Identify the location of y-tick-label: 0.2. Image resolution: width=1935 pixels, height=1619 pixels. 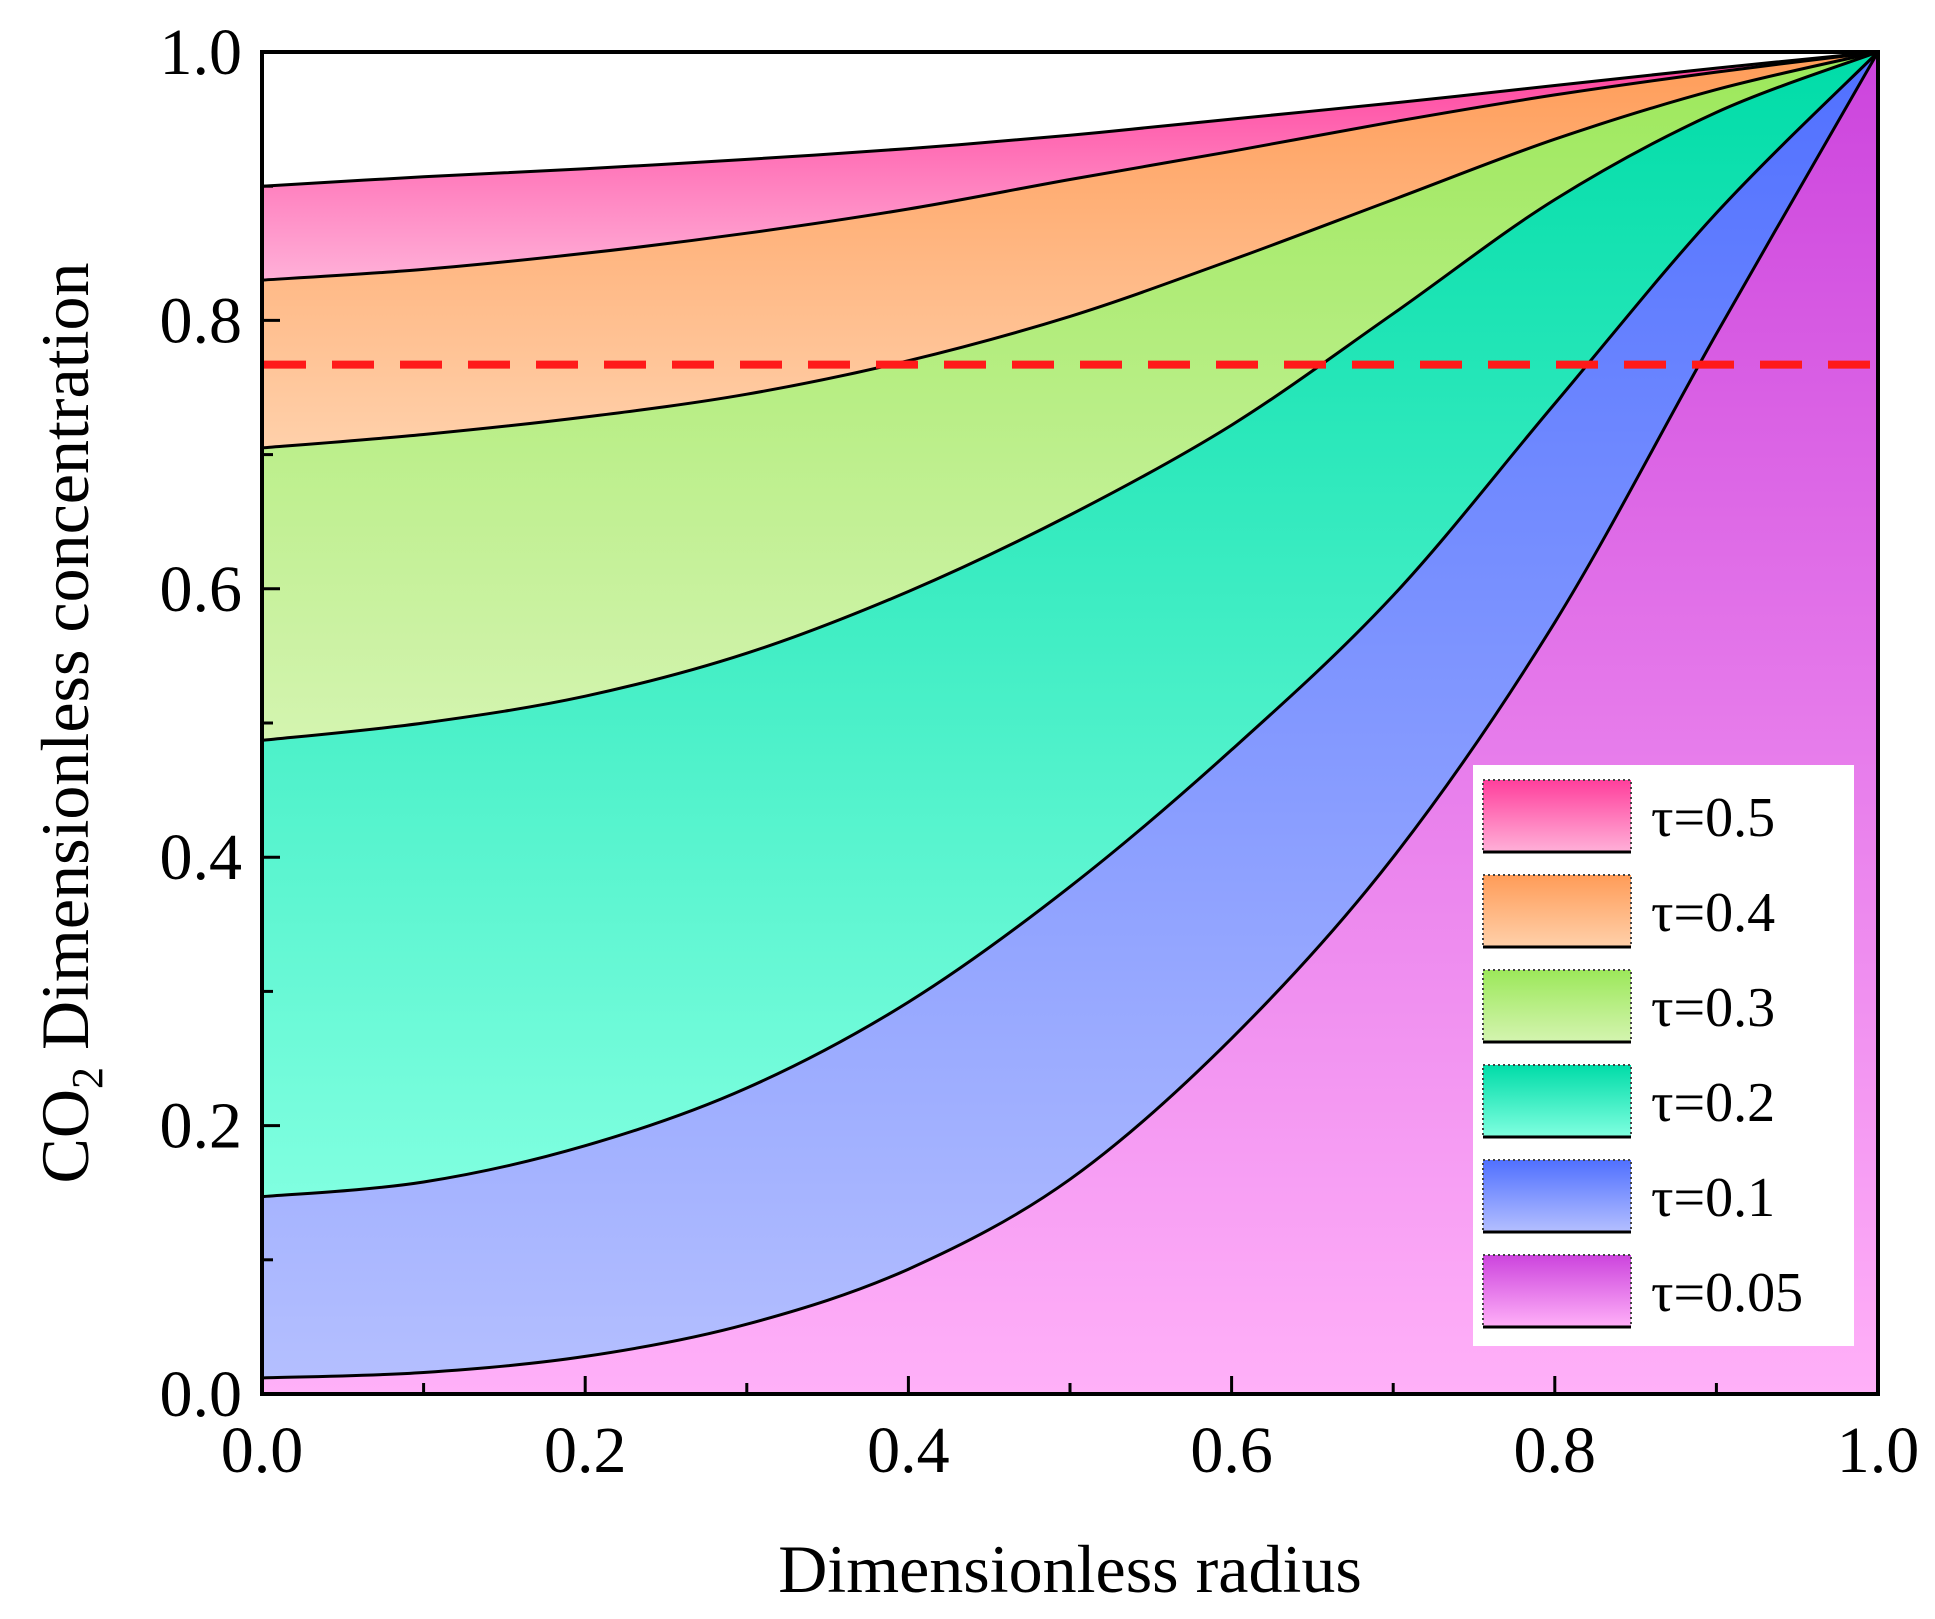
(201, 1126).